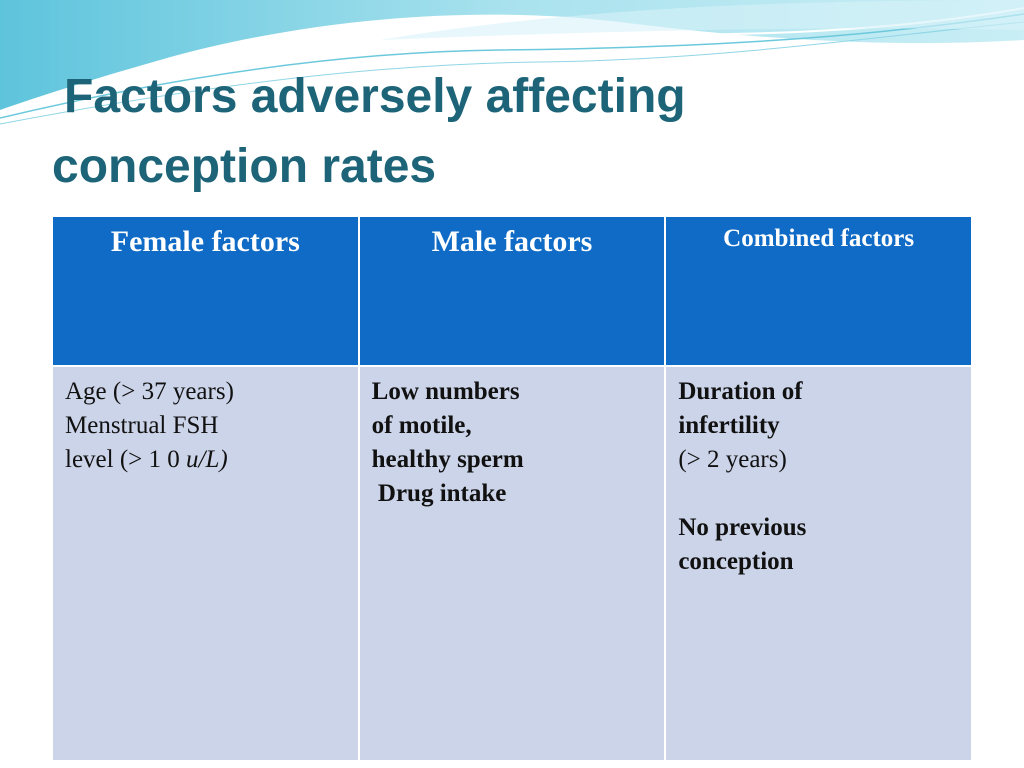  Describe the element at coordinates (126, 459) in the screenshot. I see `female-line-3-prefix: level (> 1 0` at that location.